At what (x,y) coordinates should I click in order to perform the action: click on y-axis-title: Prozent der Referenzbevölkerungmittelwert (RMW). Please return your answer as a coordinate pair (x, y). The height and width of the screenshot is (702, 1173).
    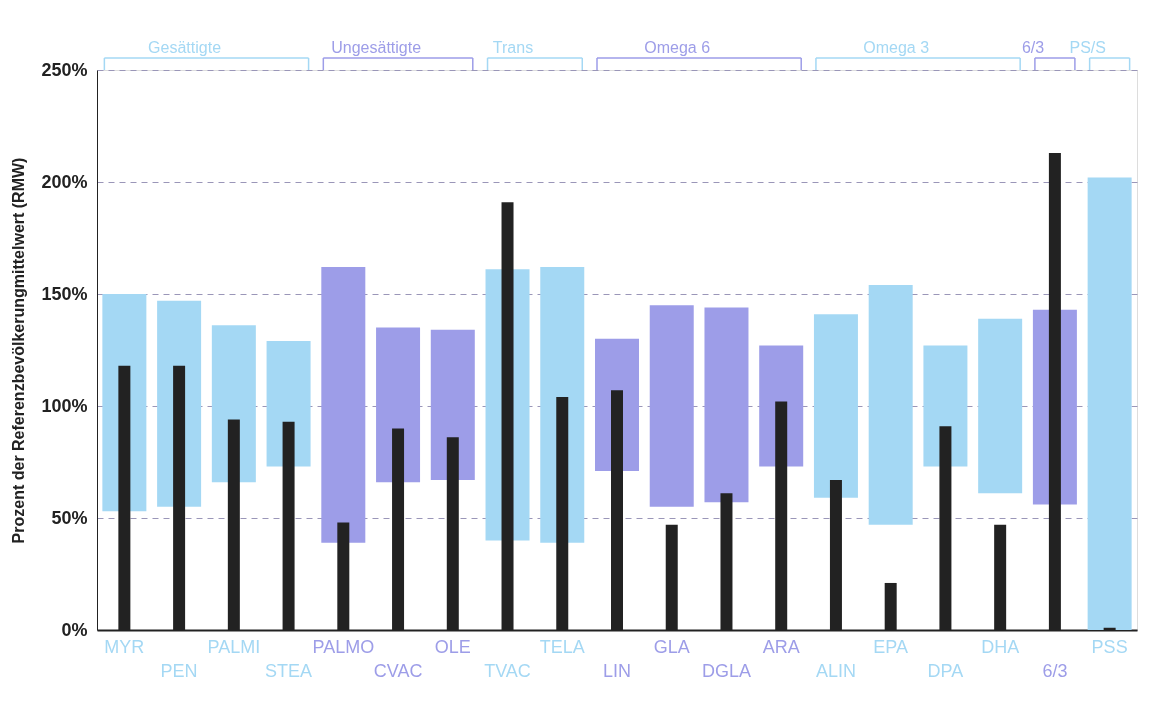
    Looking at the image, I should click on (19, 350).